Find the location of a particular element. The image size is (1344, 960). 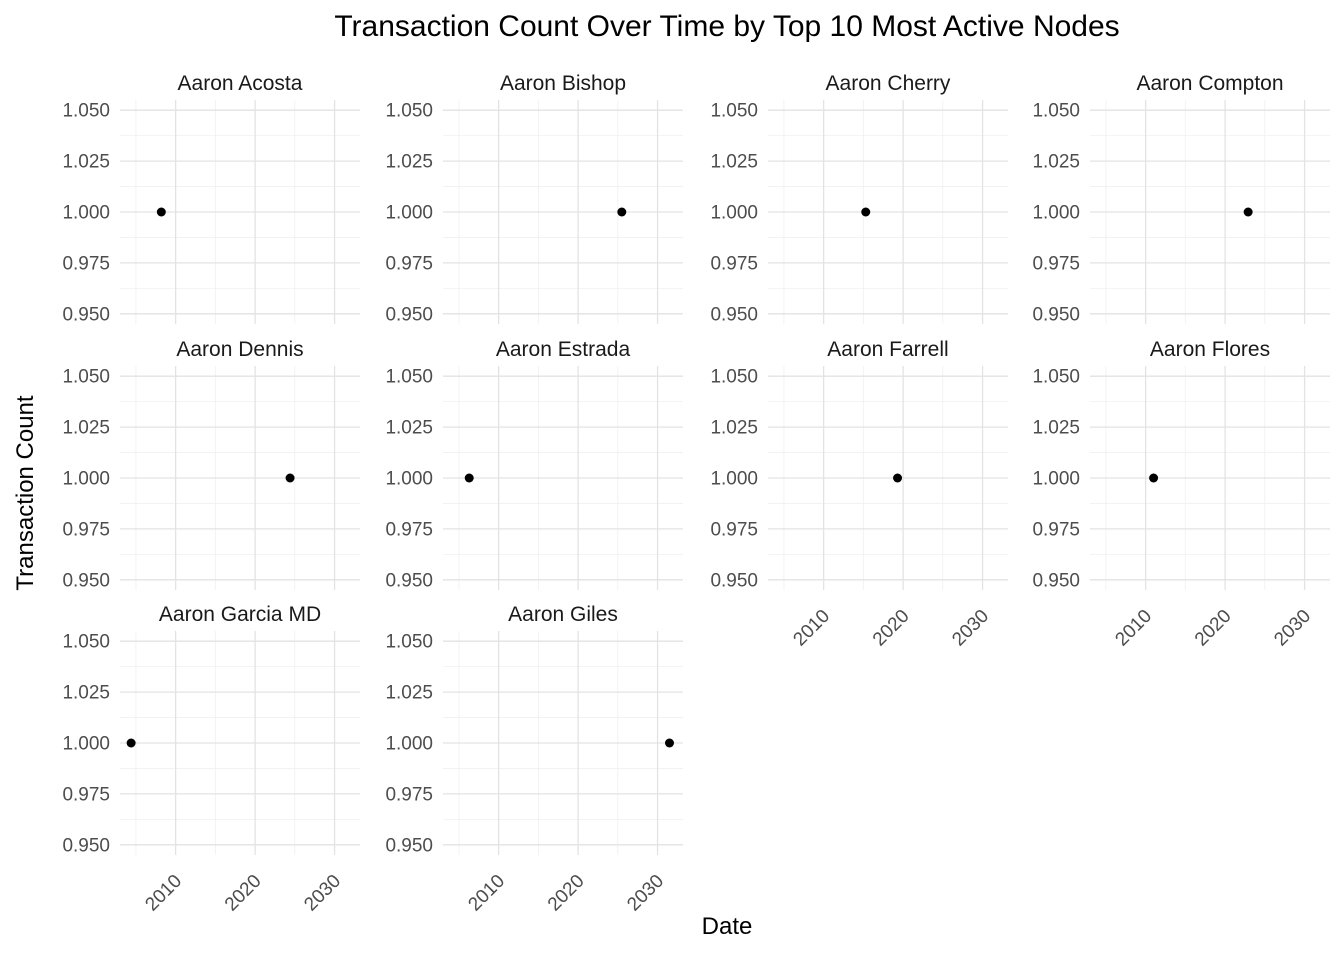

y-axis-title: Transaction Count is located at coordinates (25, 493).